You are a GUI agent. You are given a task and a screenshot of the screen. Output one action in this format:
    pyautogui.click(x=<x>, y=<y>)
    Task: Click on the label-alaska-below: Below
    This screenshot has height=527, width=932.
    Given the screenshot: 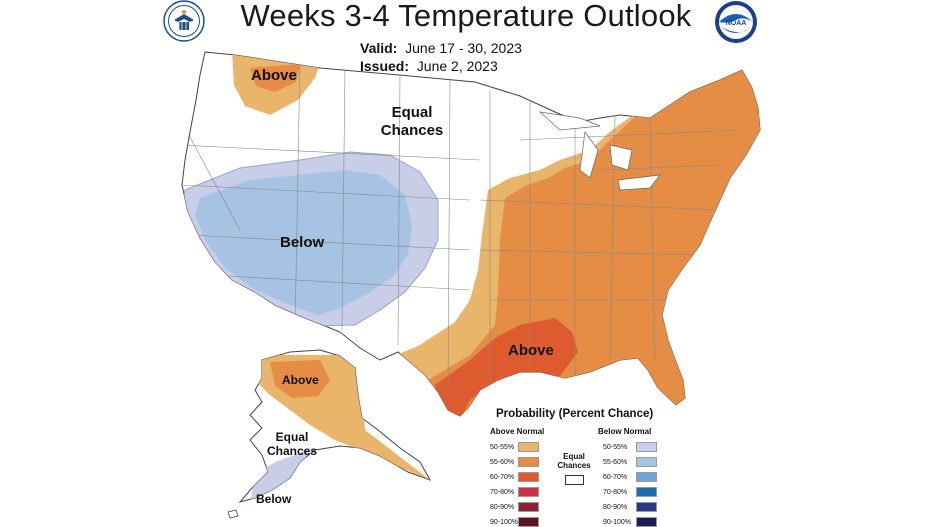 What is the action you would take?
    pyautogui.click(x=274, y=499)
    